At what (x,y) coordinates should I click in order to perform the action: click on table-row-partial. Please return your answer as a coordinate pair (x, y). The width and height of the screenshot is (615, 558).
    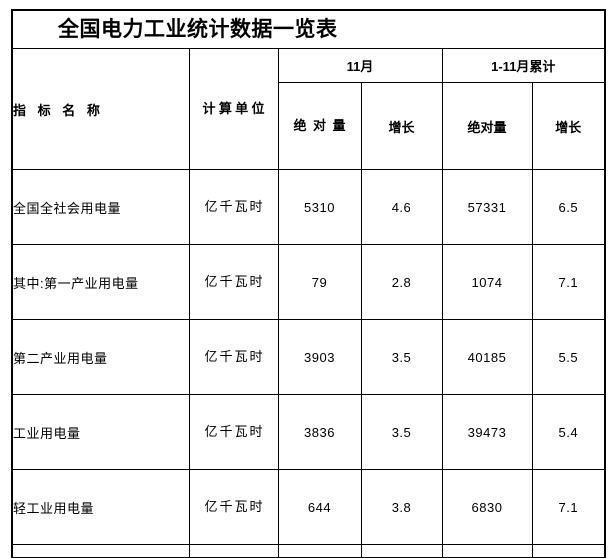
    Looking at the image, I should click on (309, 551).